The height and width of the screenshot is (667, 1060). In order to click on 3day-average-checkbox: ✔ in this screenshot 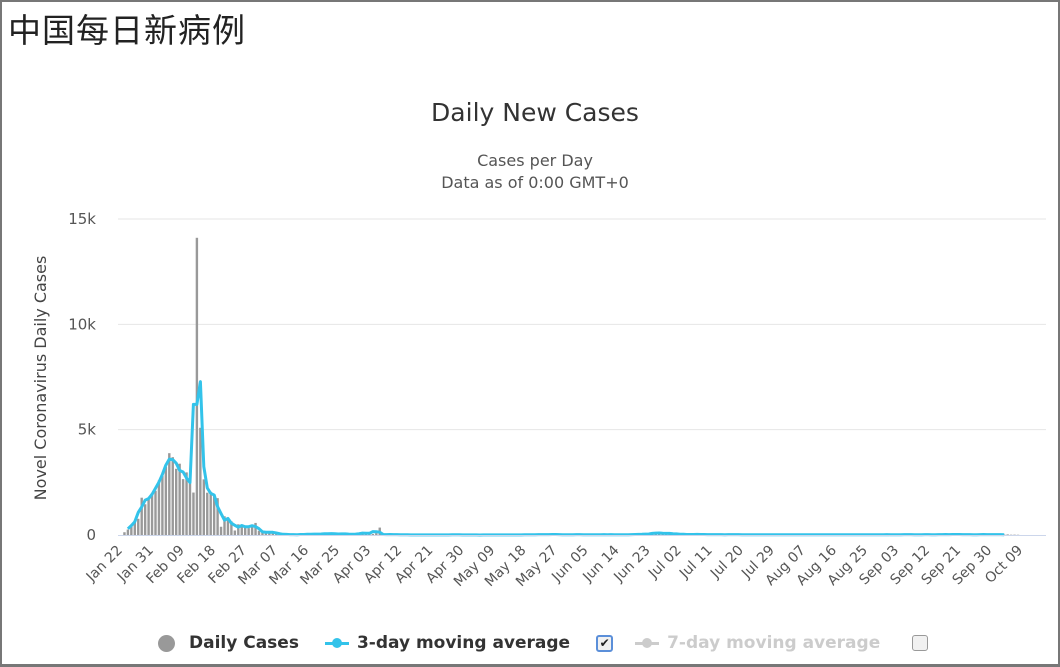, I will do `click(605, 643)`.